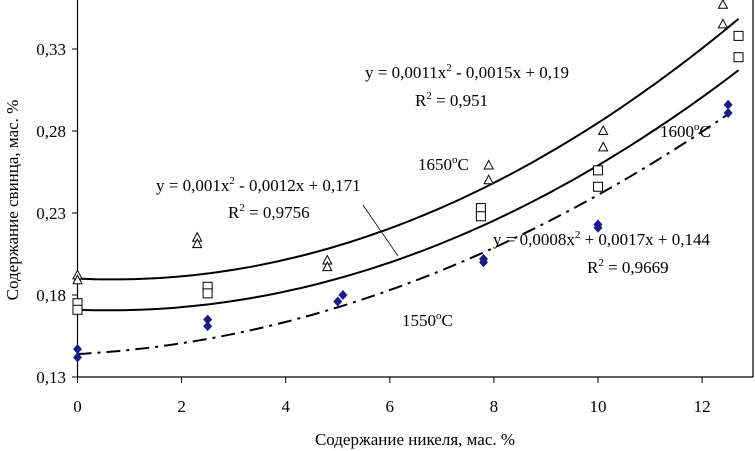  Describe the element at coordinates (390, 406) in the screenshot. I see `x-tick-label: 6` at that location.